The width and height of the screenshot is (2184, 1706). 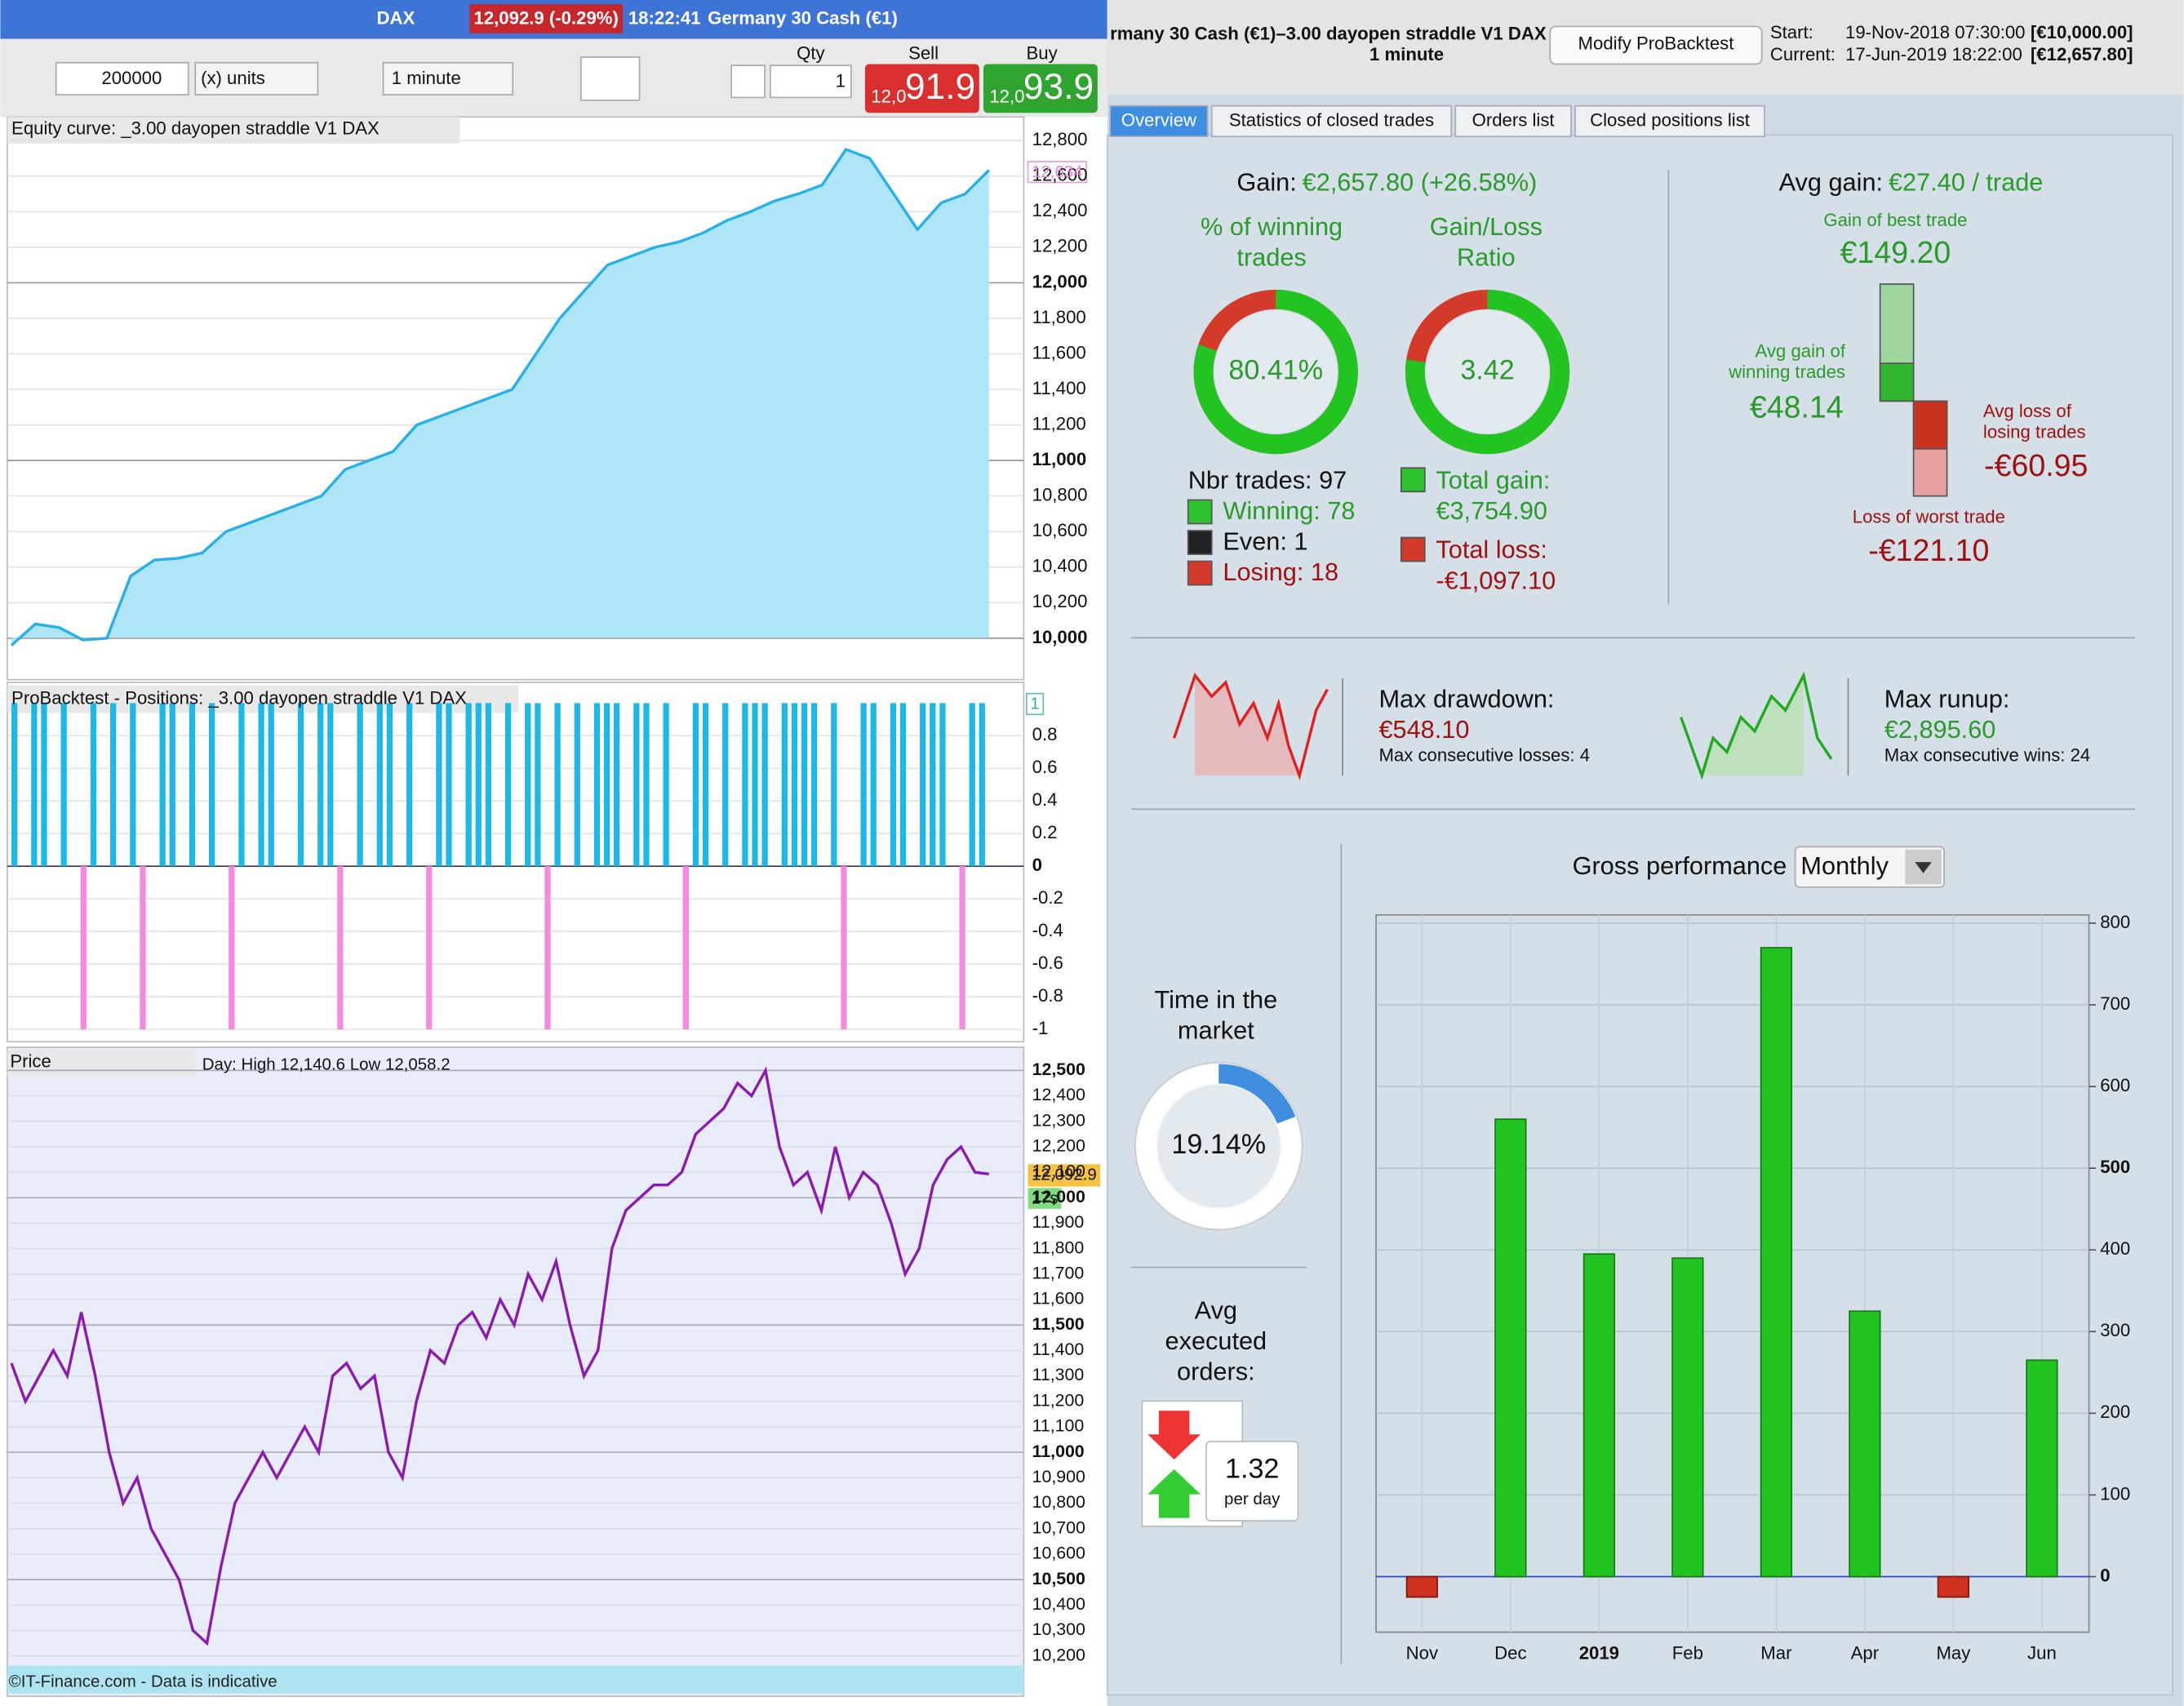 I want to click on qty-input, so click(x=811, y=81).